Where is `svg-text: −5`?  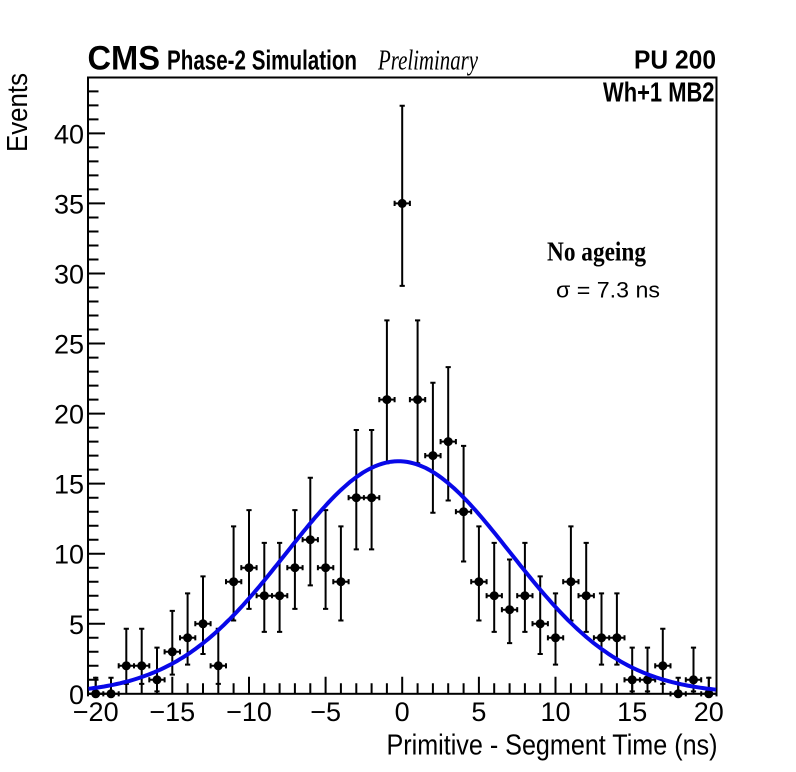 svg-text: −5 is located at coordinates (325, 712).